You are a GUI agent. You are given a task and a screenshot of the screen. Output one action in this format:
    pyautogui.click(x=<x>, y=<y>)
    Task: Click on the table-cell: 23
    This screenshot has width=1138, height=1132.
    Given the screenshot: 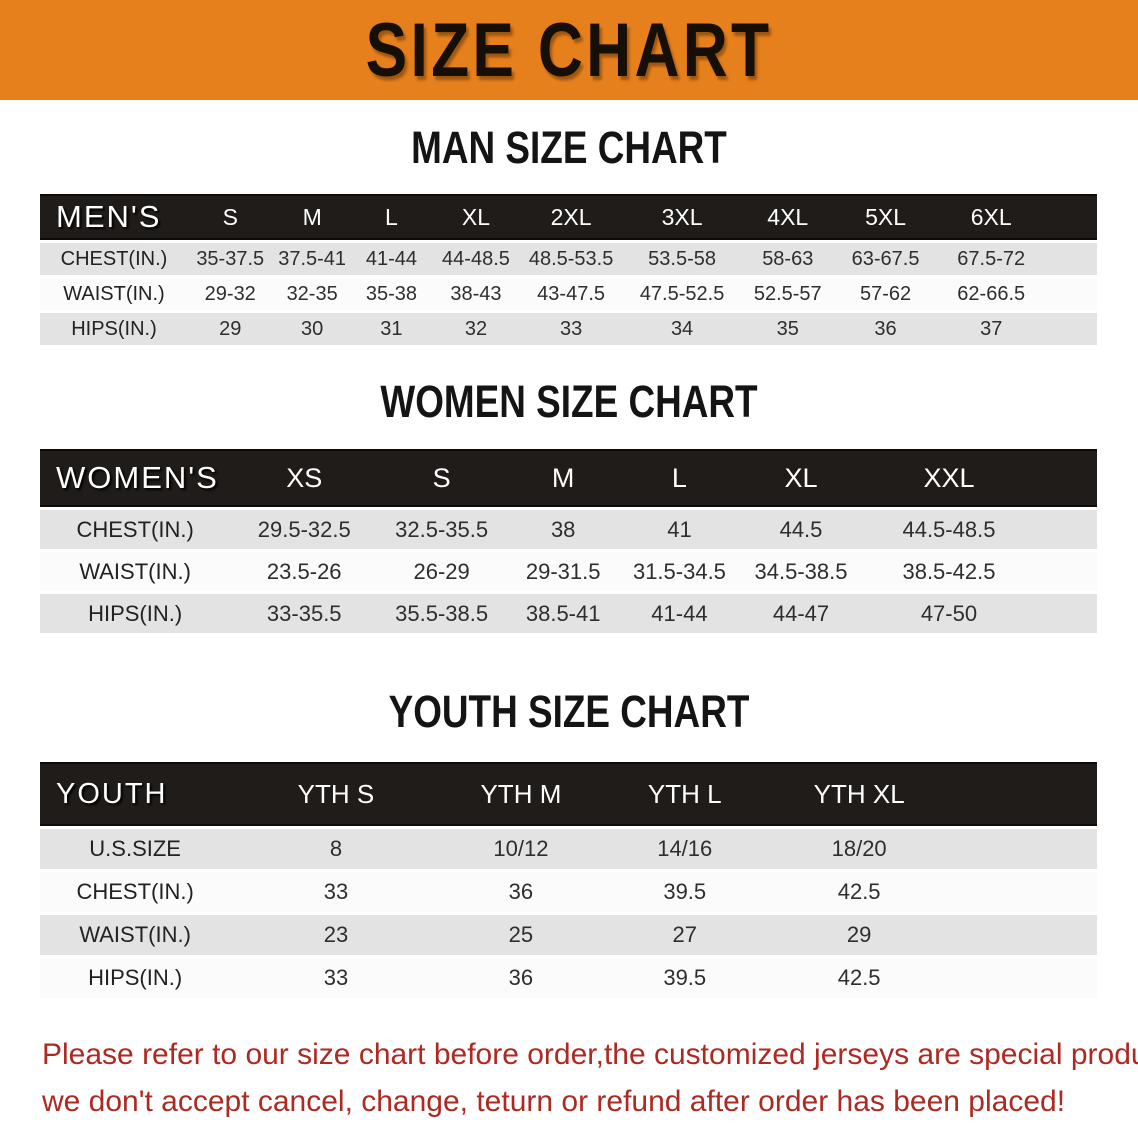 What is the action you would take?
    pyautogui.click(x=336, y=935)
    